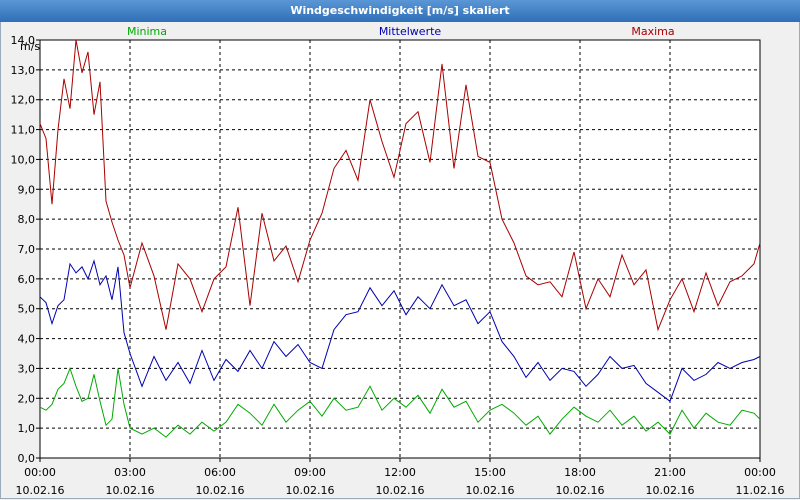 This screenshot has height=500, width=800. Describe the element at coordinates (23, 70) in the screenshot. I see `y-tick-label: 13,0` at that location.